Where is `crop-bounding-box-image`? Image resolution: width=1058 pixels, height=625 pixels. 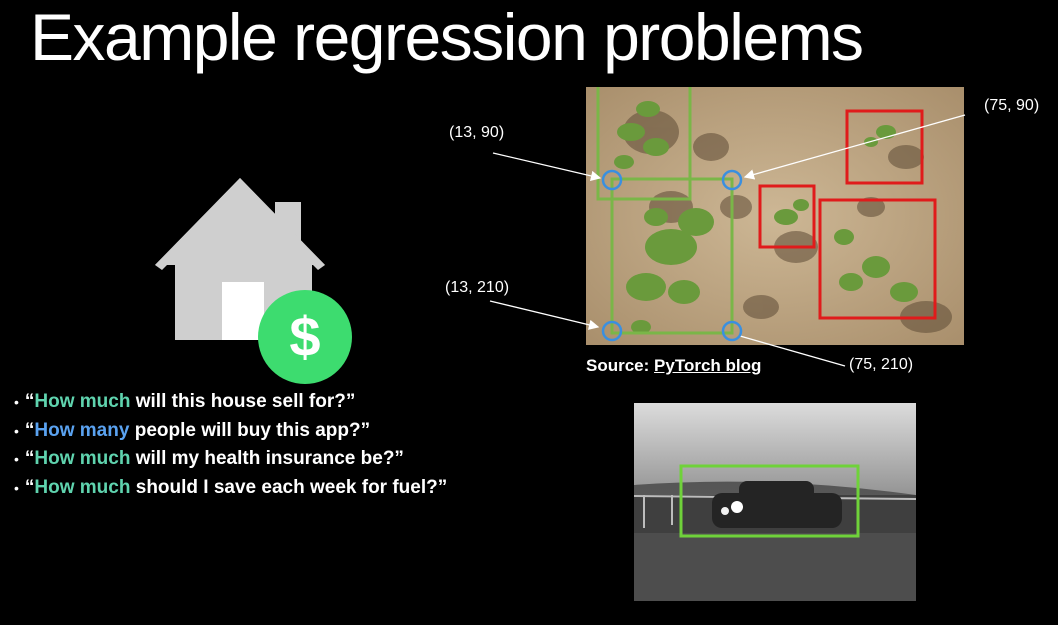 crop-bounding-box-image is located at coordinates (775, 216).